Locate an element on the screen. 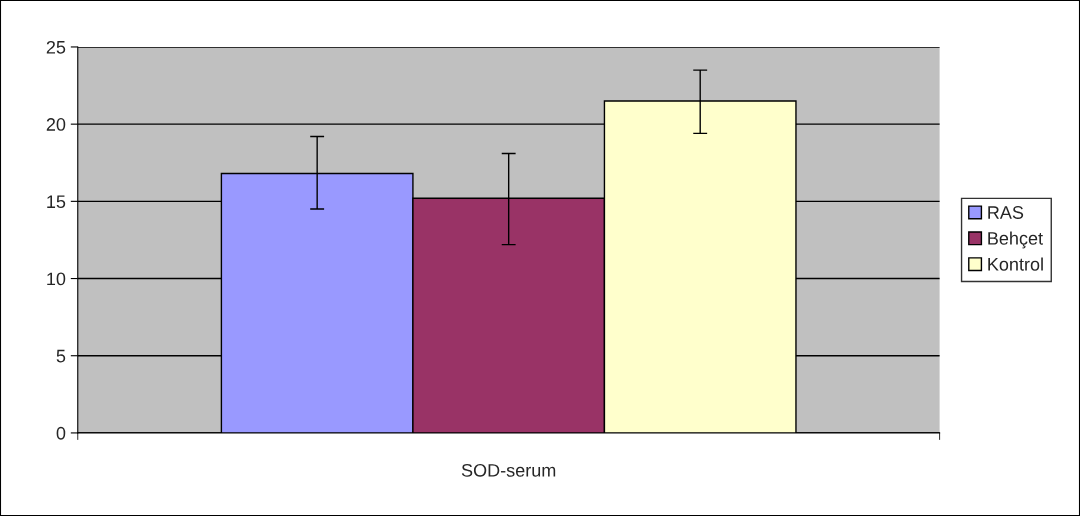 This screenshot has width=1080, height=516. y-tick-label: 5 is located at coordinates (61, 356).